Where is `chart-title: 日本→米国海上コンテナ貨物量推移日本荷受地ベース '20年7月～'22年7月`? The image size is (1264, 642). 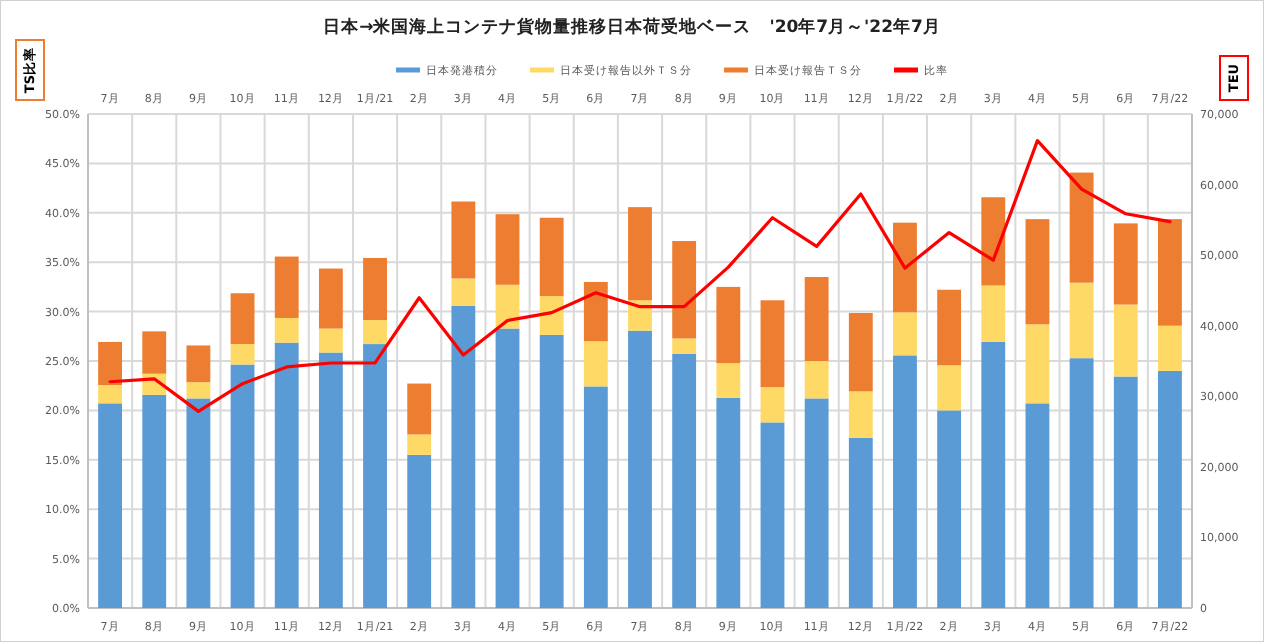 chart-title: 日本→米国海上コンテナ貨物量推移日本荷受地ベース '20年7月～'22年7月 is located at coordinates (632, 27).